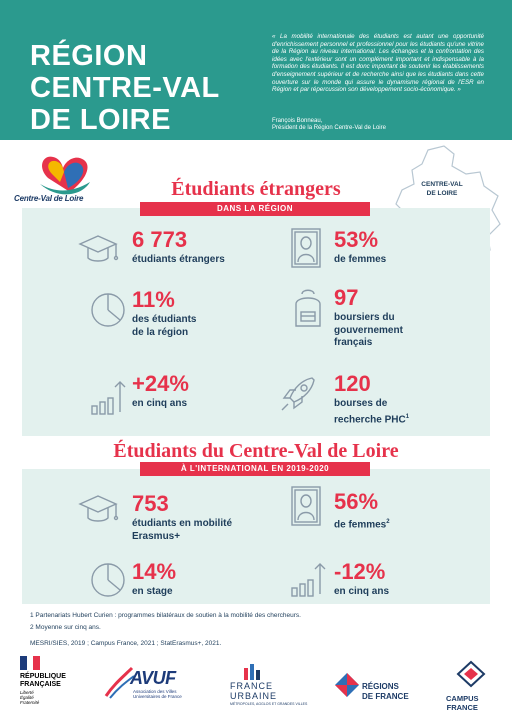  What do you see at coordinates (252, 686) in the screenshot?
I see `fu-line: FRANCE` at bounding box center [252, 686].